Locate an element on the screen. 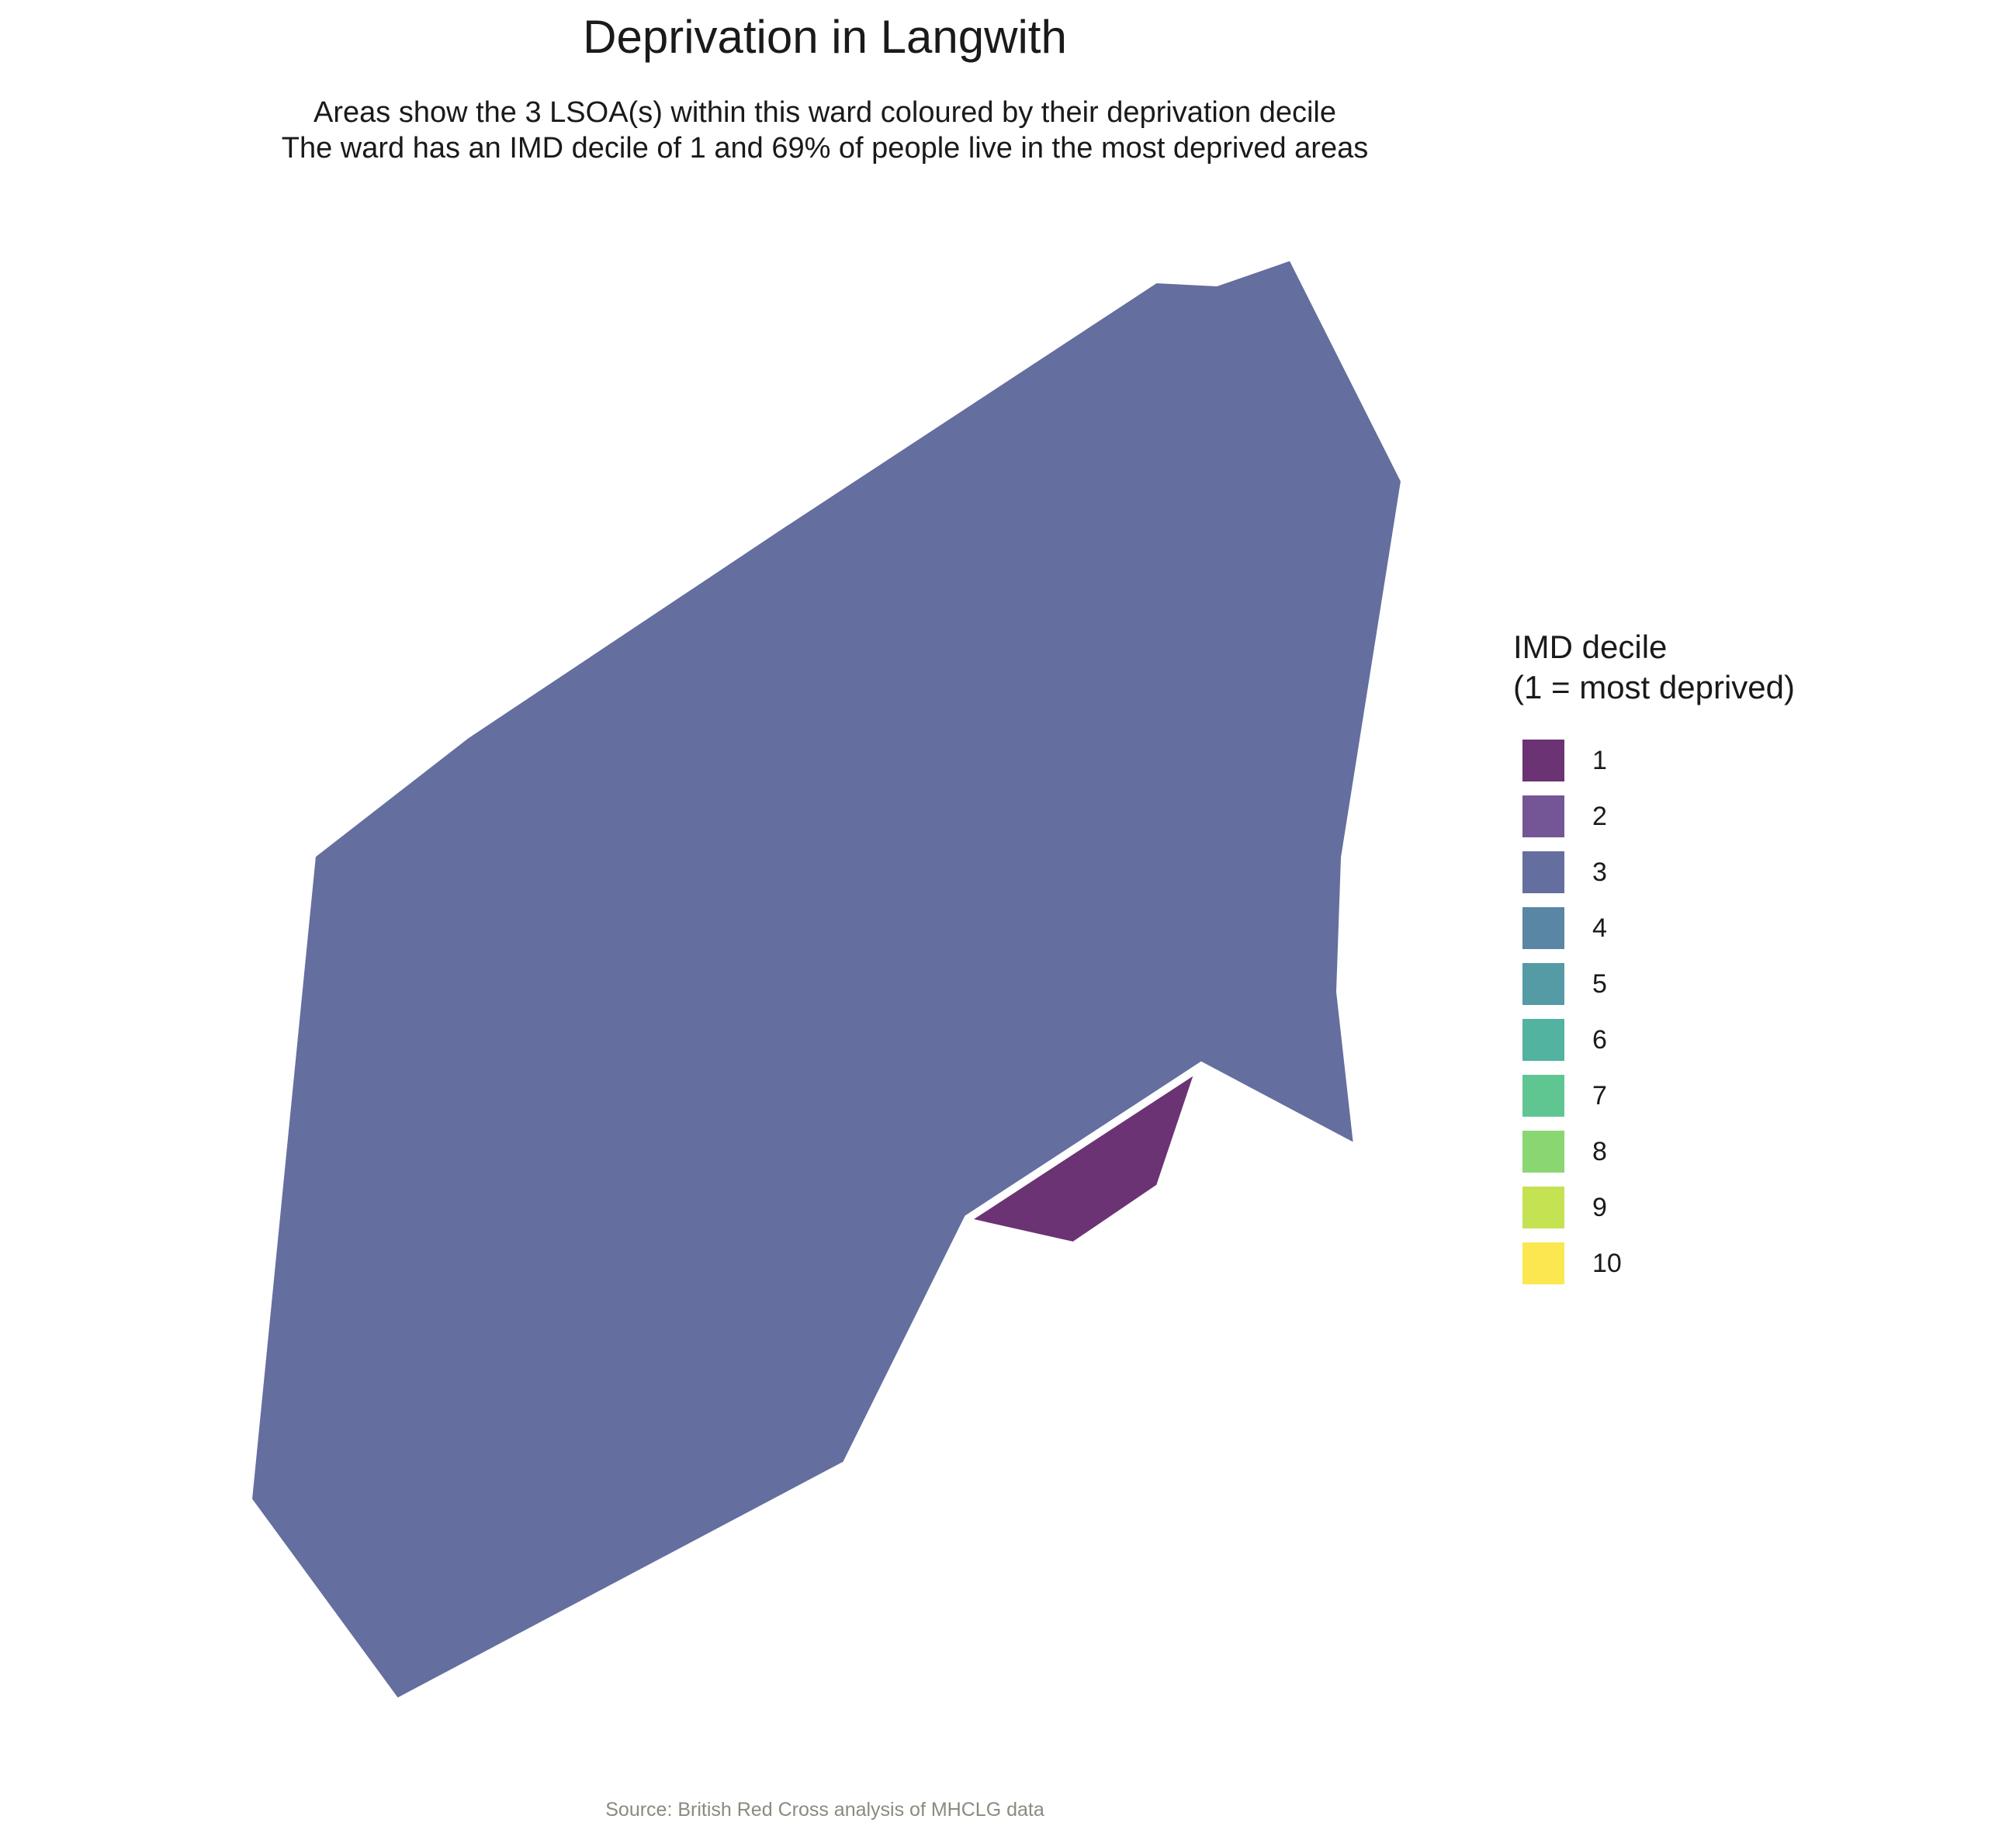 The height and width of the screenshot is (1833, 2016). legend-item: 8 is located at coordinates (1654, 1152).